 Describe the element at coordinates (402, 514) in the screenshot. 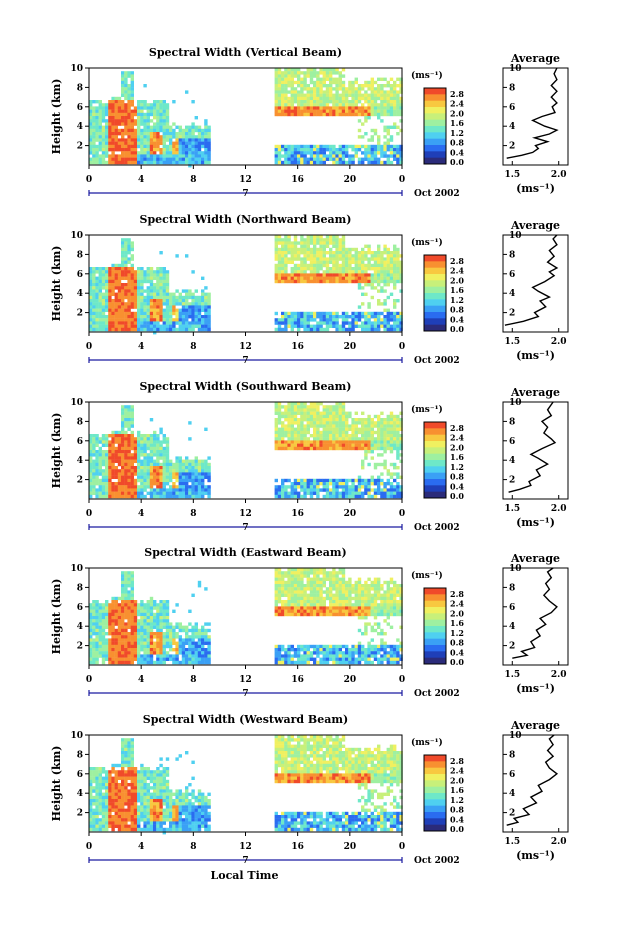

I see `x-tick-label: 0` at that location.